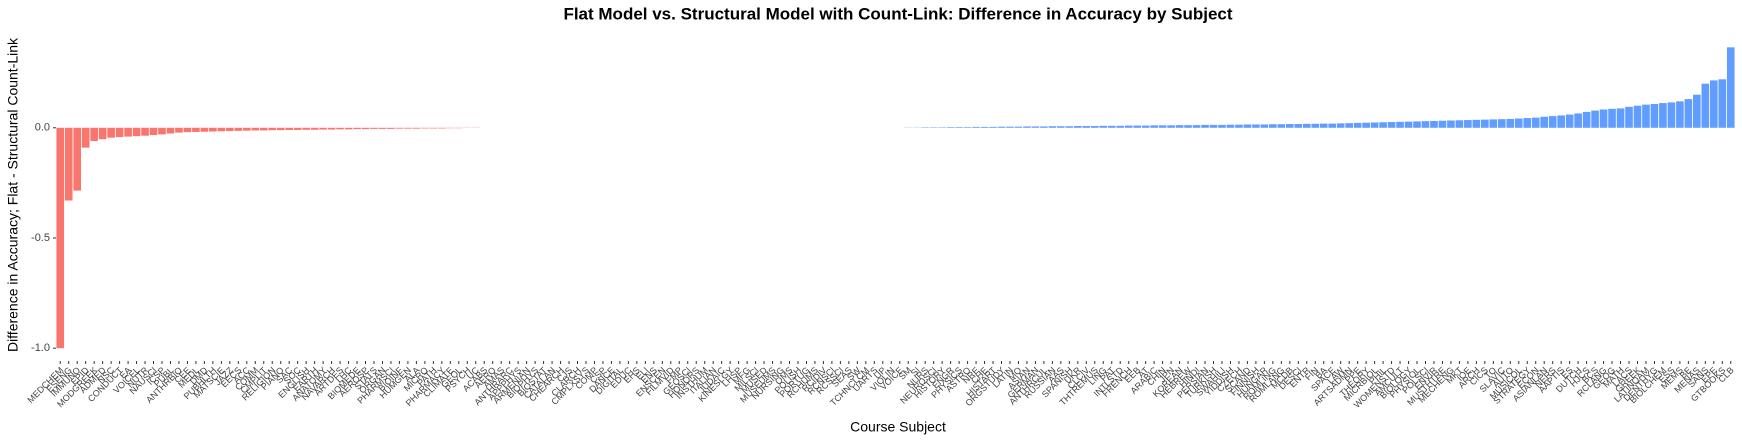  I want to click on x-axis-title: Course Subject, so click(898, 427).